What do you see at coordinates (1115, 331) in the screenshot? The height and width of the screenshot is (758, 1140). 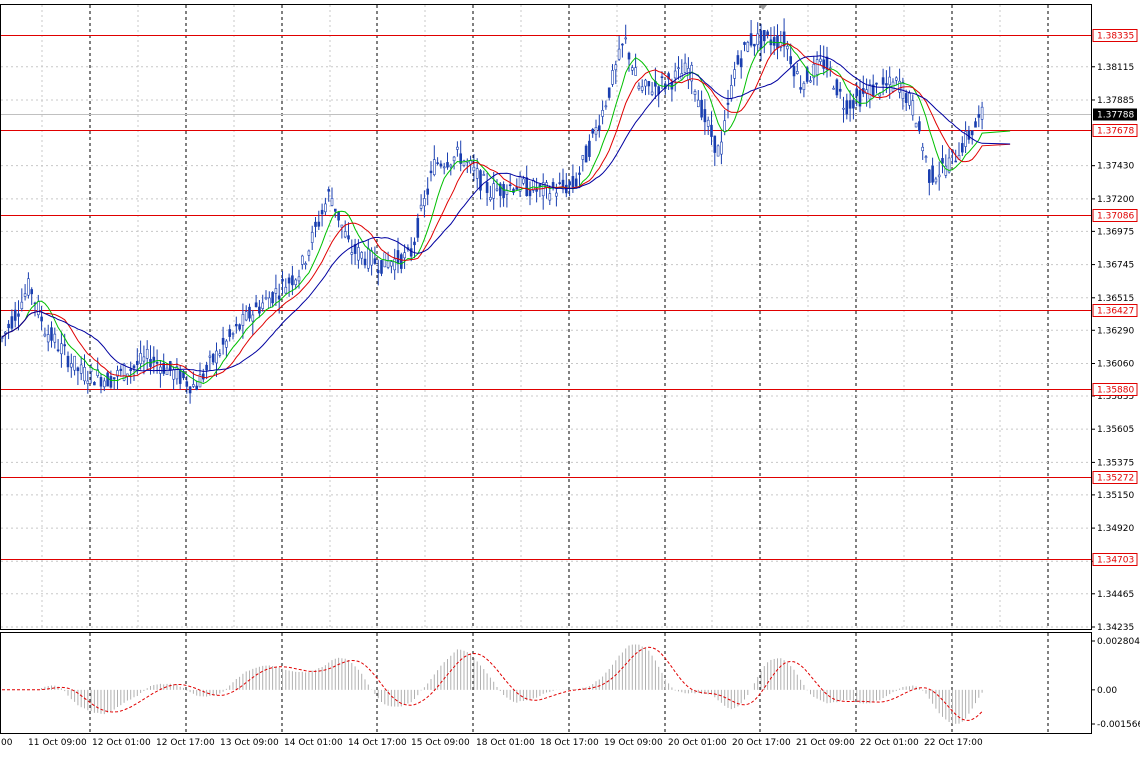 I see `price-tick-label: 1.36290` at bounding box center [1115, 331].